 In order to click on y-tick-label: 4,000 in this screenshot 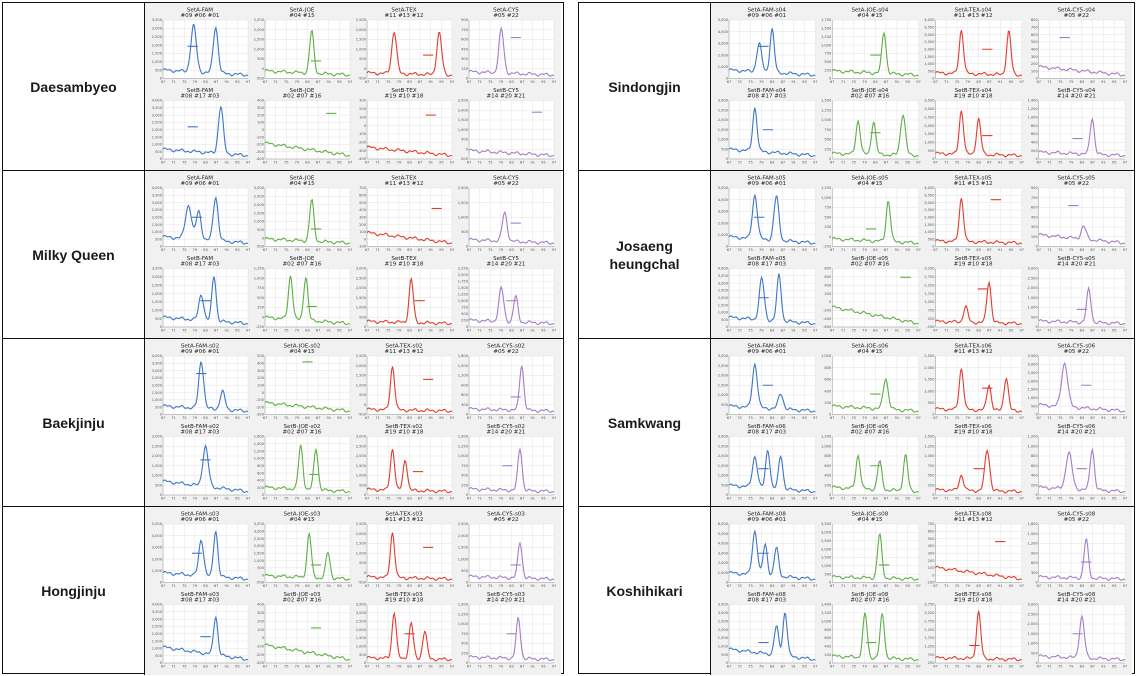, I will do `click(723, 544)`.